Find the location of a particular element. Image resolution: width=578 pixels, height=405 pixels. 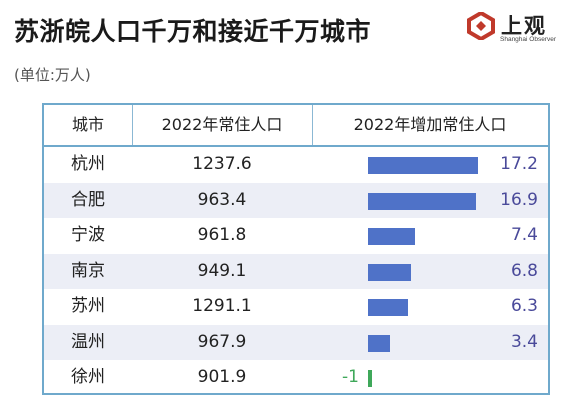

city-name: 宁波 is located at coordinates (88, 235).